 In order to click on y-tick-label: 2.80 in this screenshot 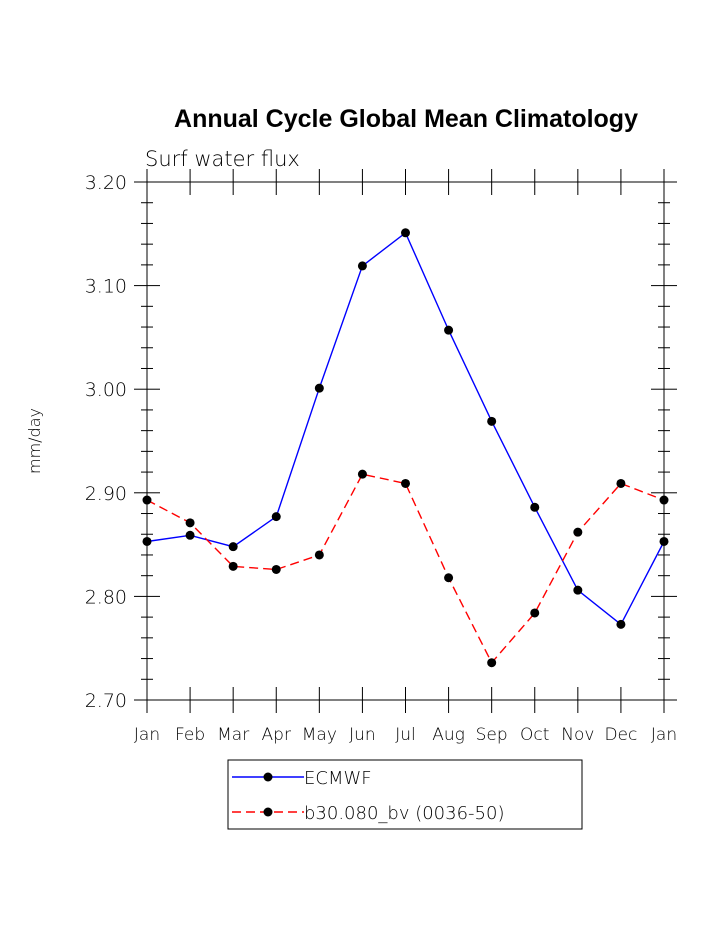, I will do `click(106, 597)`.